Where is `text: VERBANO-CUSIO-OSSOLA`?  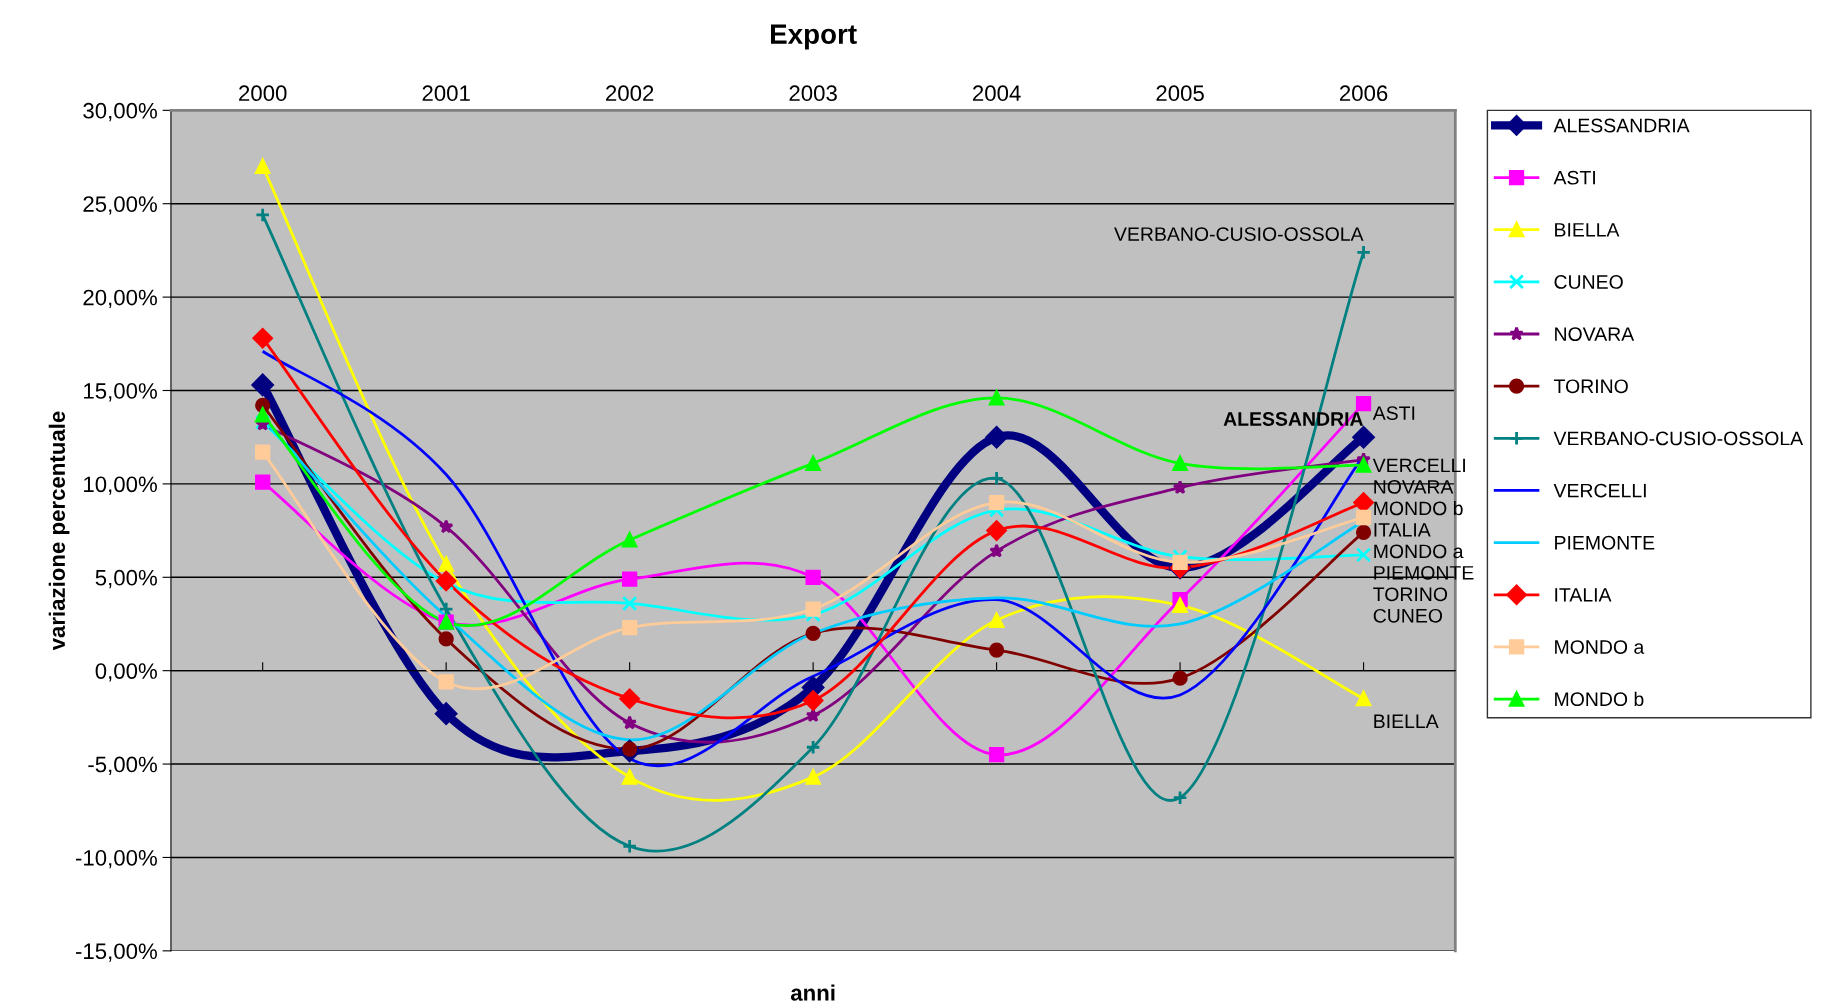 text: VERBANO-CUSIO-OSSOLA is located at coordinates (1239, 234).